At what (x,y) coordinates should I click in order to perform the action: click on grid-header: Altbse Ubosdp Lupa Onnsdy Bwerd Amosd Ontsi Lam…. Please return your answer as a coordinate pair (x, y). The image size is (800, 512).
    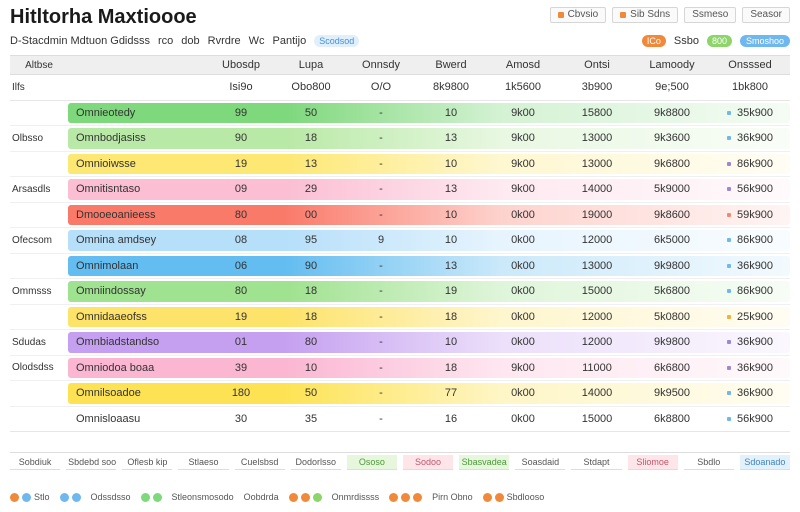
    Looking at the image, I should click on (400, 65).